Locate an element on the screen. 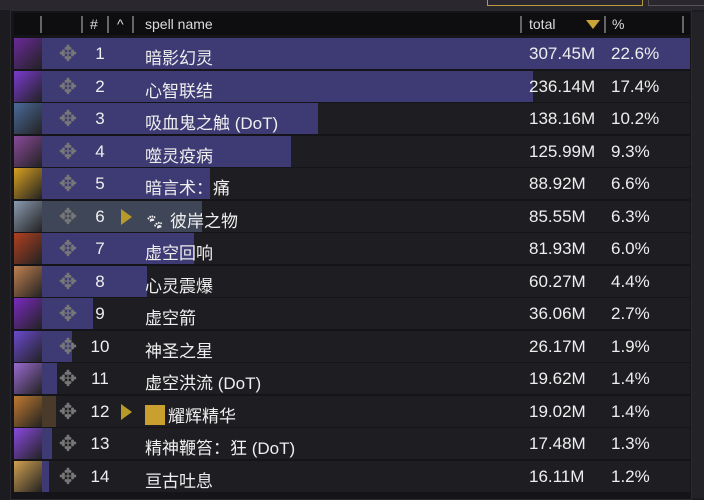 The image size is (704, 500). spell-name: 吸血鬼之触 (DoT) is located at coordinates (211, 121).